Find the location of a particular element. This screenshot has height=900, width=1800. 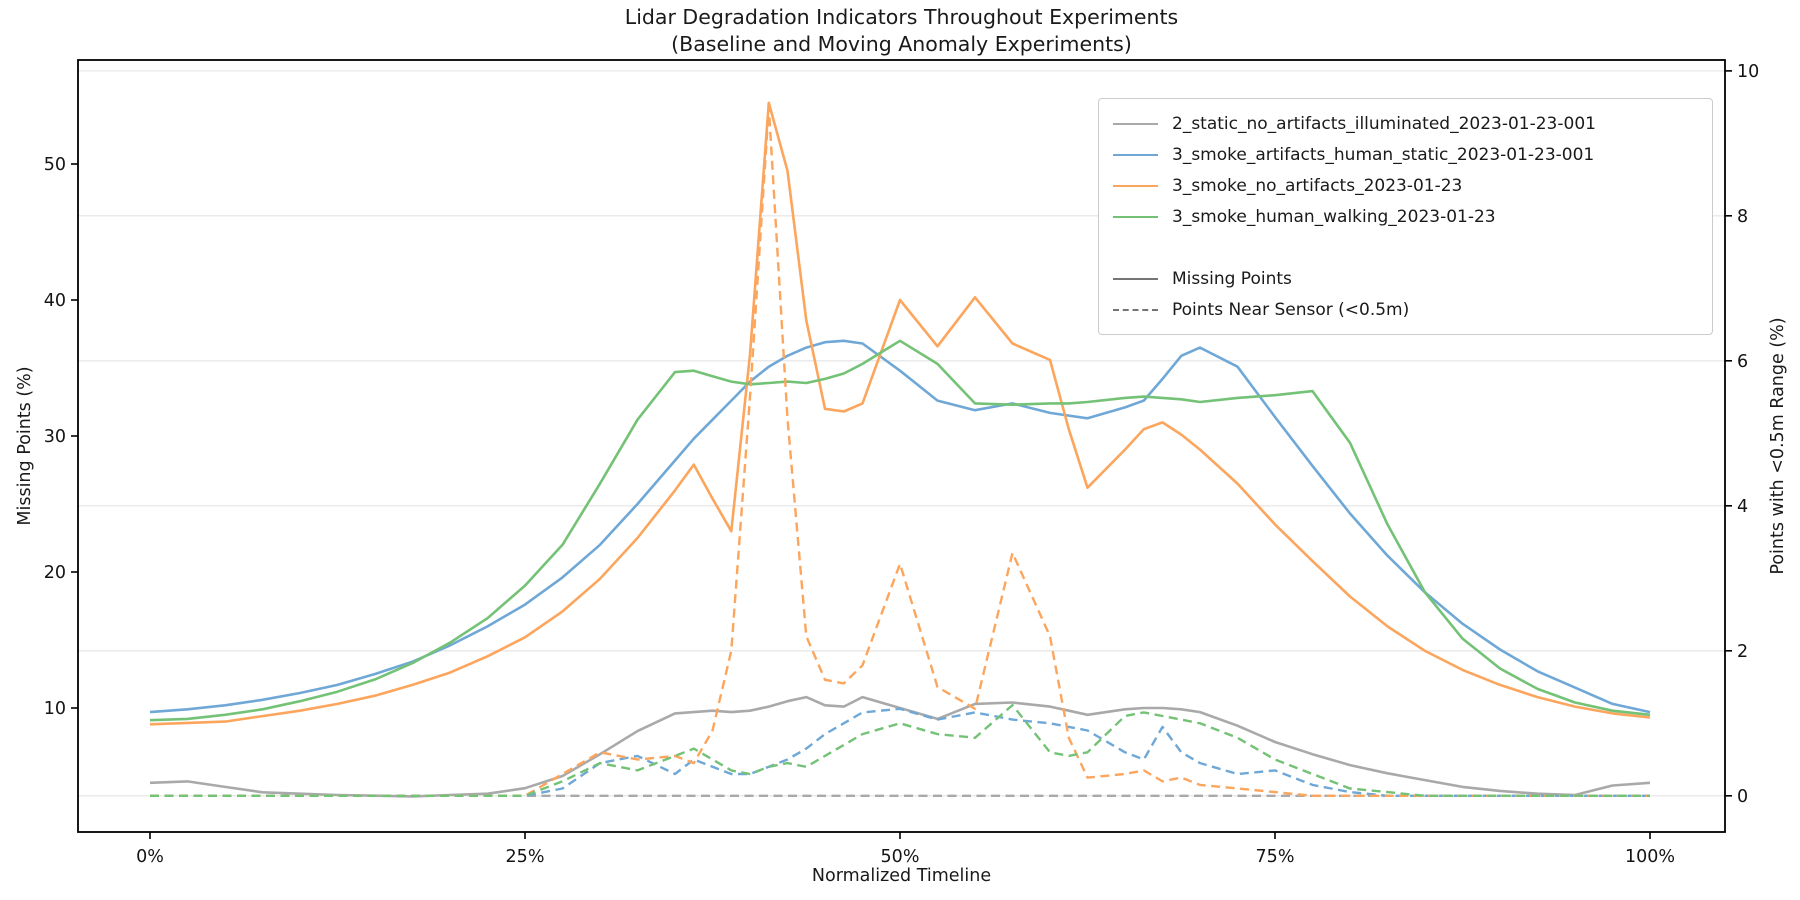

legend-style-0-label: Missing Points is located at coordinates (1232, 278).